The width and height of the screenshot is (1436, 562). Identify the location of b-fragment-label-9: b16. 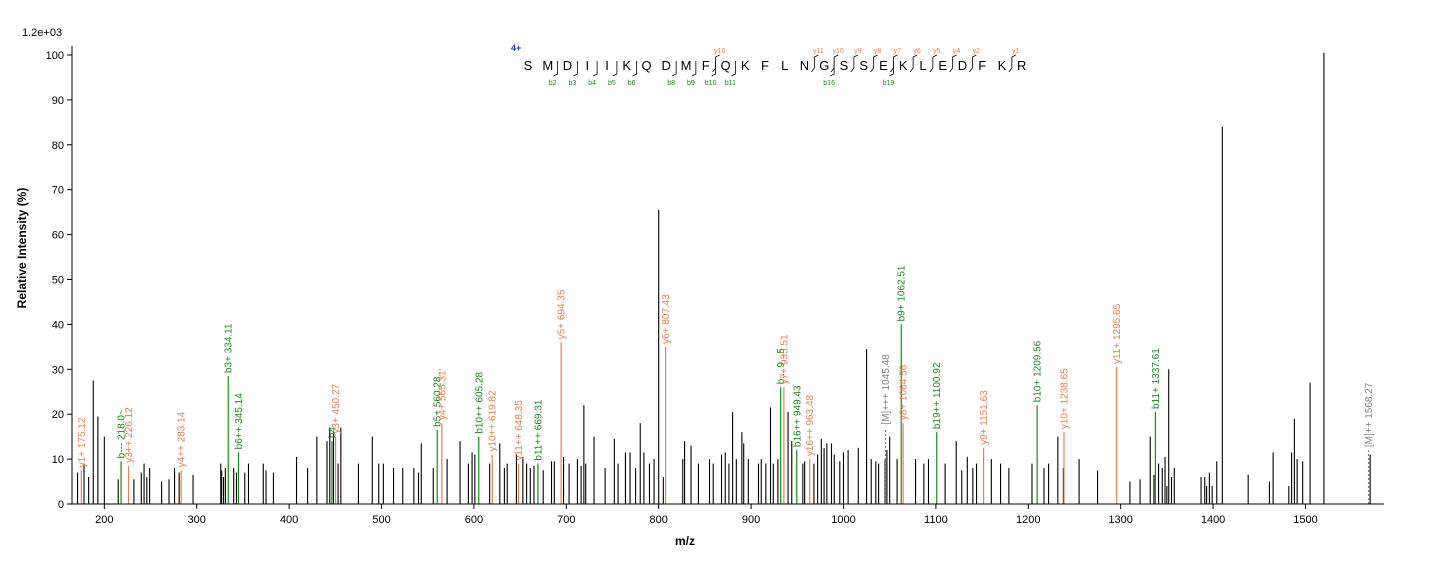
(829, 83).